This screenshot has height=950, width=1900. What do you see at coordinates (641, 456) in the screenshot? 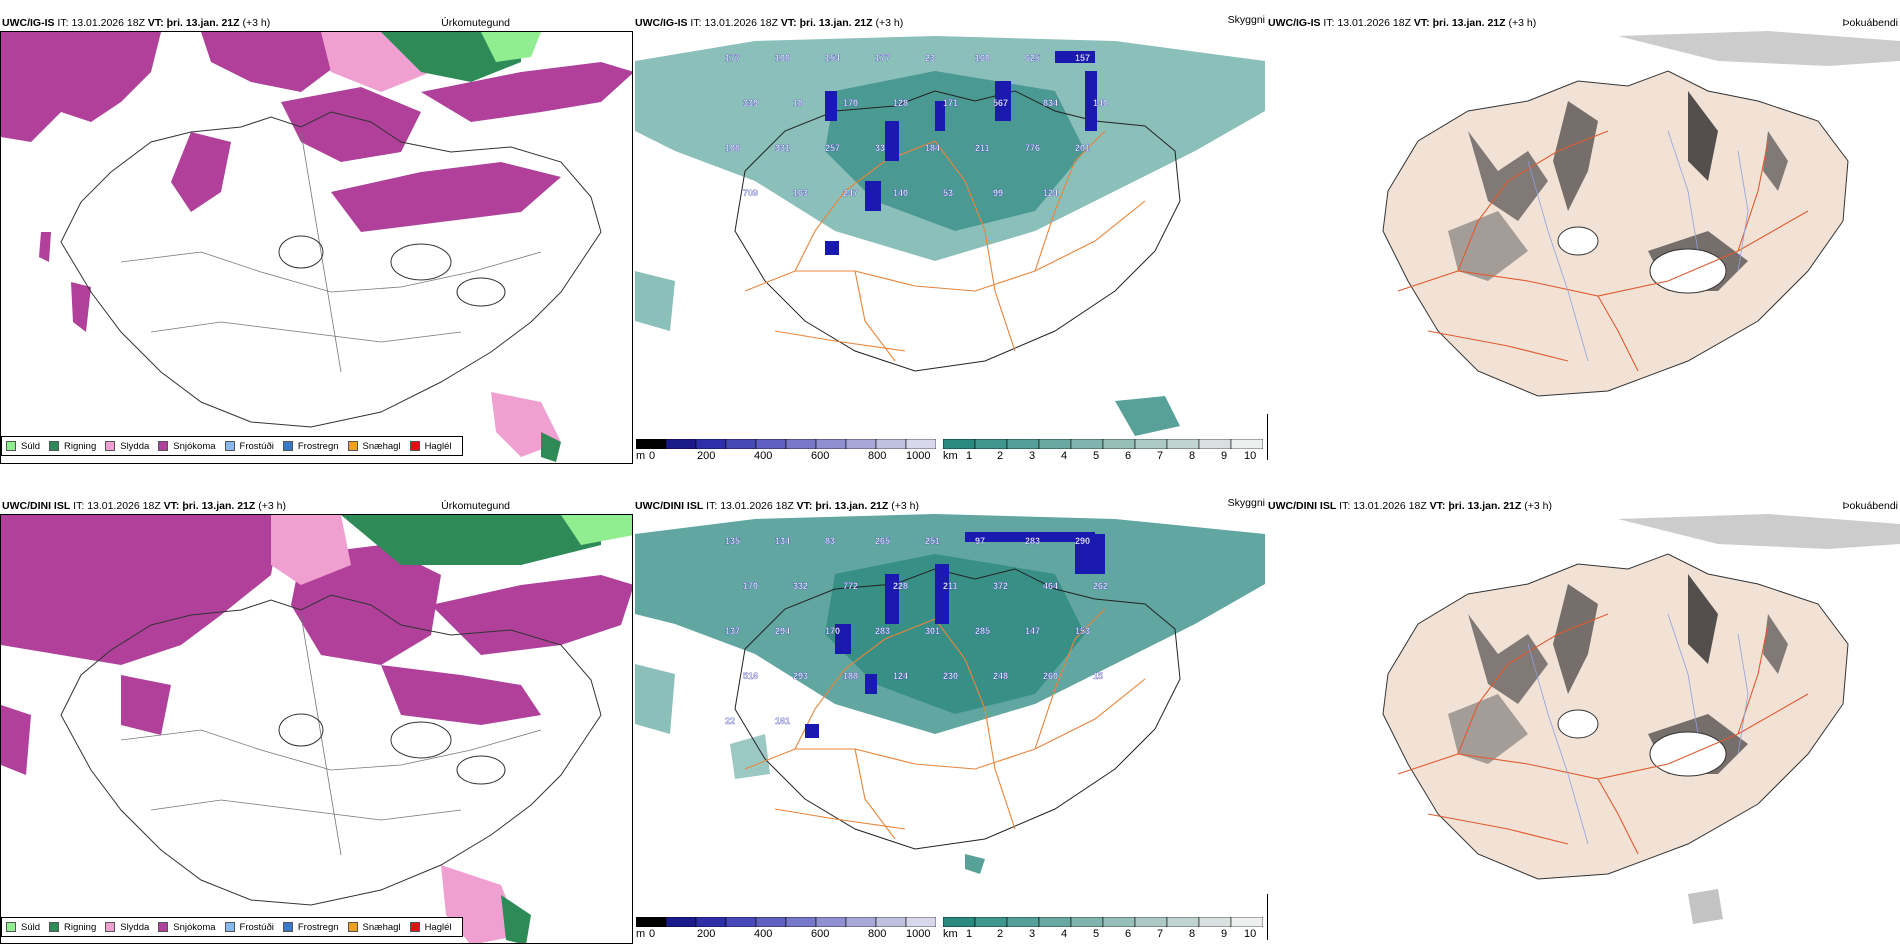
I see `ceiling-unit: m` at bounding box center [641, 456].